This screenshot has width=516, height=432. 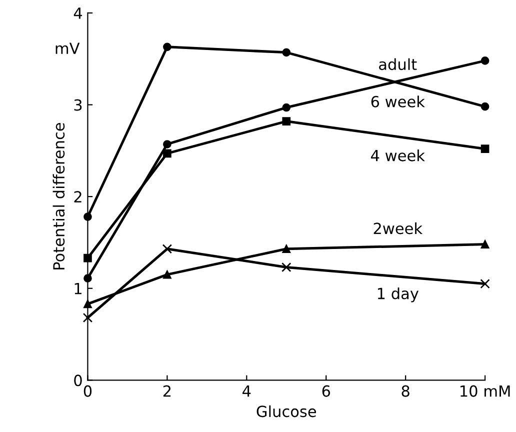 I want to click on series-label: 6 week, so click(x=398, y=102).